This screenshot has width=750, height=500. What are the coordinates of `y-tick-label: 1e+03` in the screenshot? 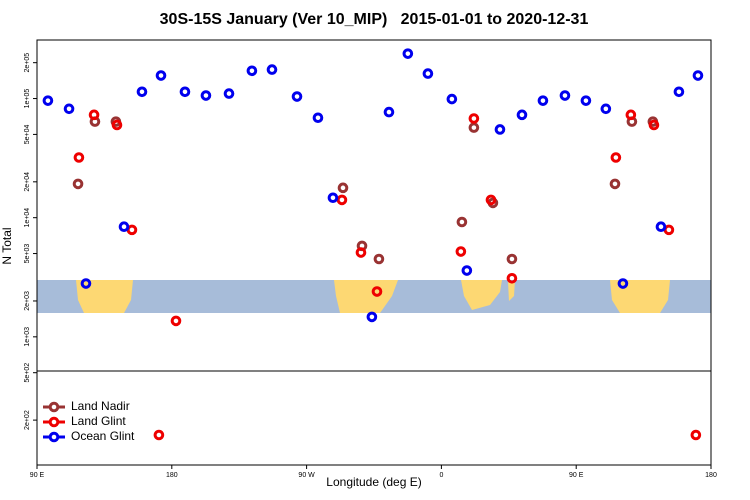 It's located at (27, 337).